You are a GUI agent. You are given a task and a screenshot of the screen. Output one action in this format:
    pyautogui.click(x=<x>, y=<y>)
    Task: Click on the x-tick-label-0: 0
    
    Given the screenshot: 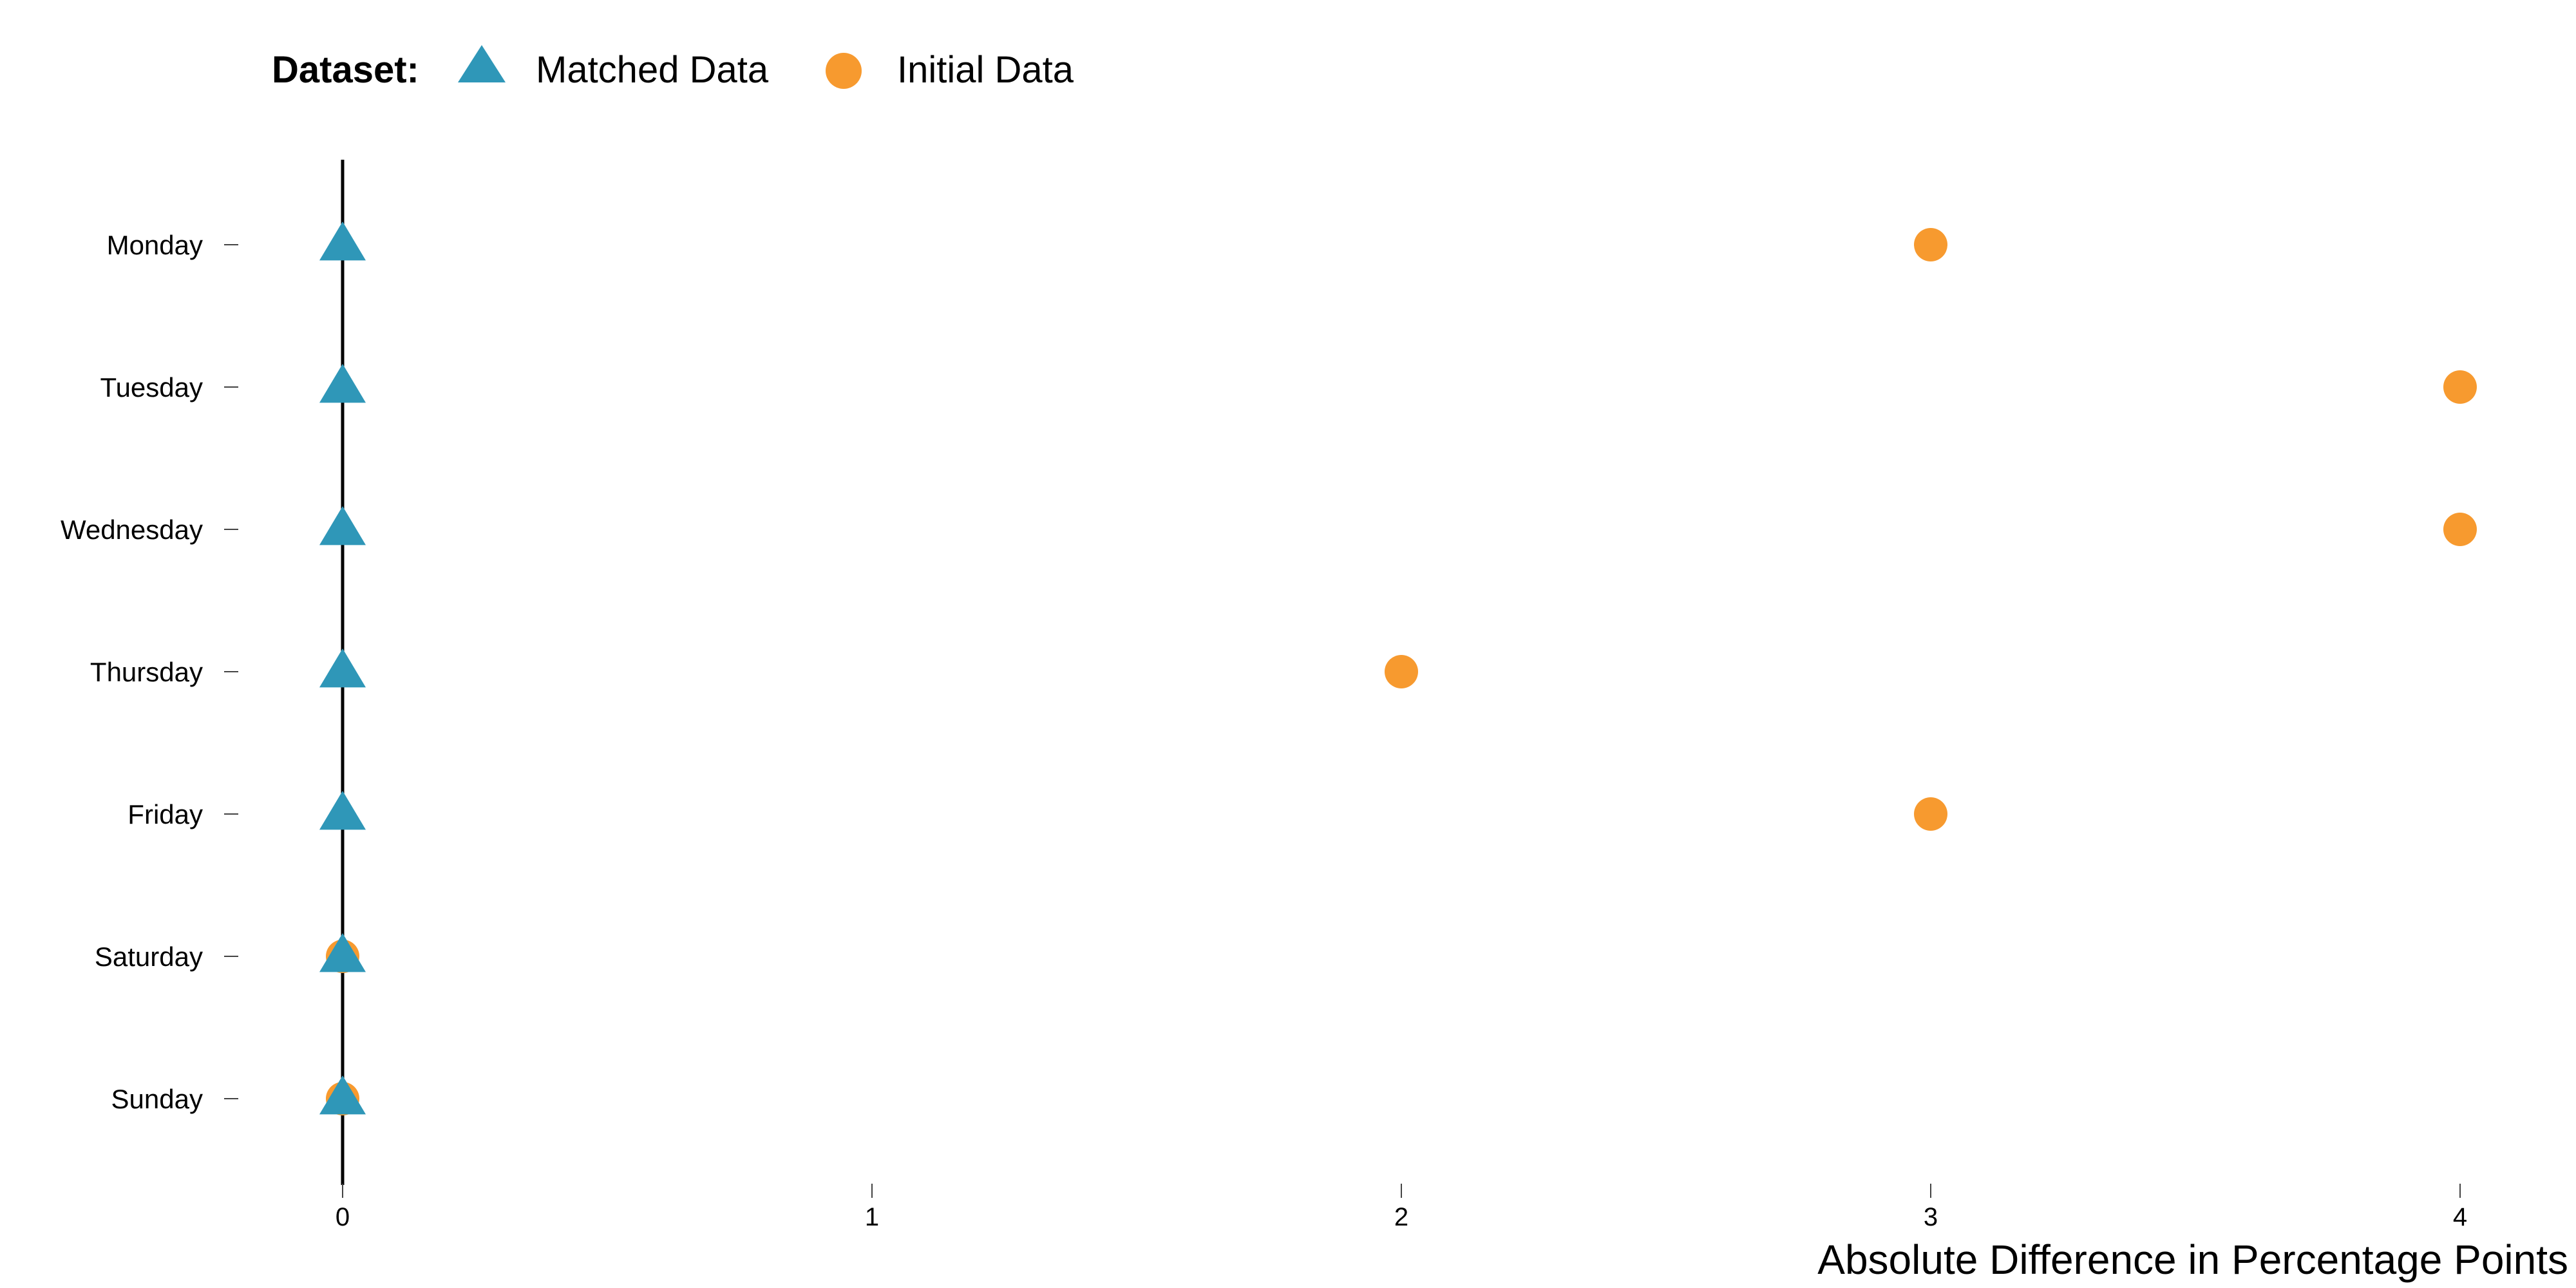 What is the action you would take?
    pyautogui.click(x=343, y=1217)
    